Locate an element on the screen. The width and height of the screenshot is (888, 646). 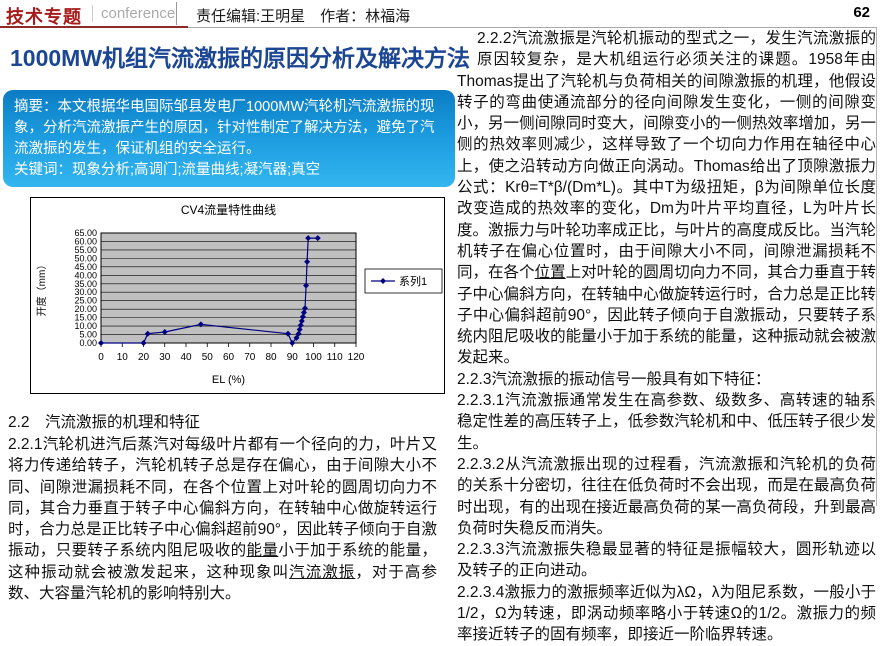
svg-text: 20 is located at coordinates (144, 357).